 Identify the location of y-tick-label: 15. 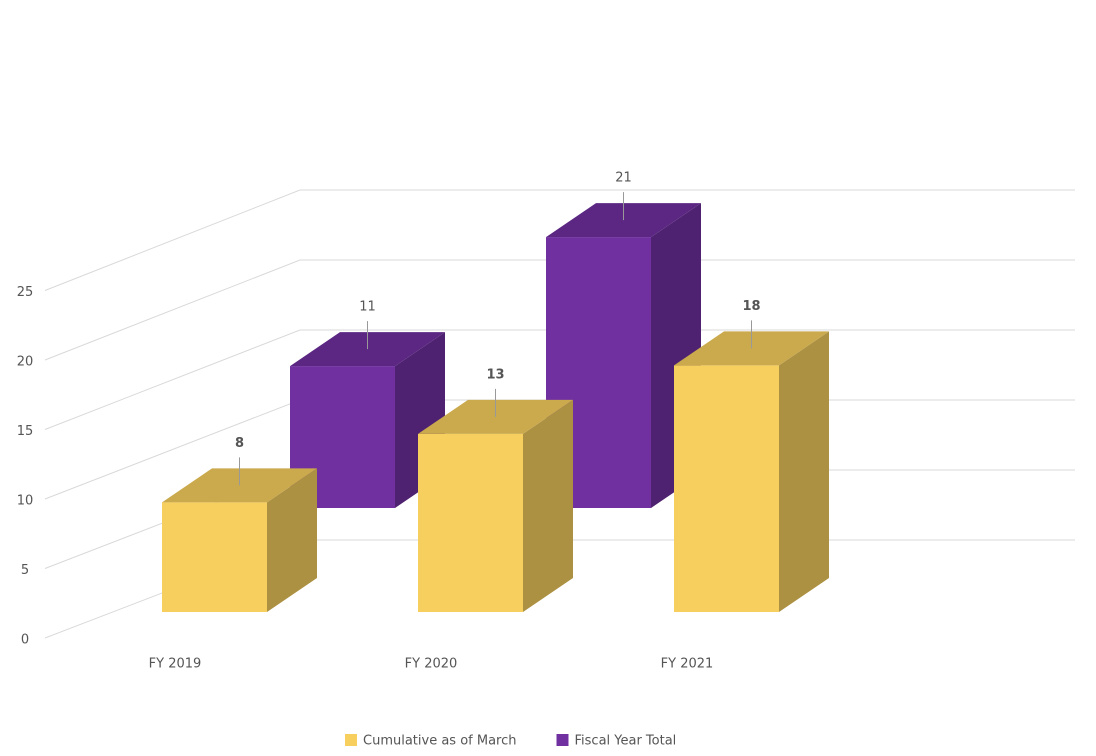
(25, 431).